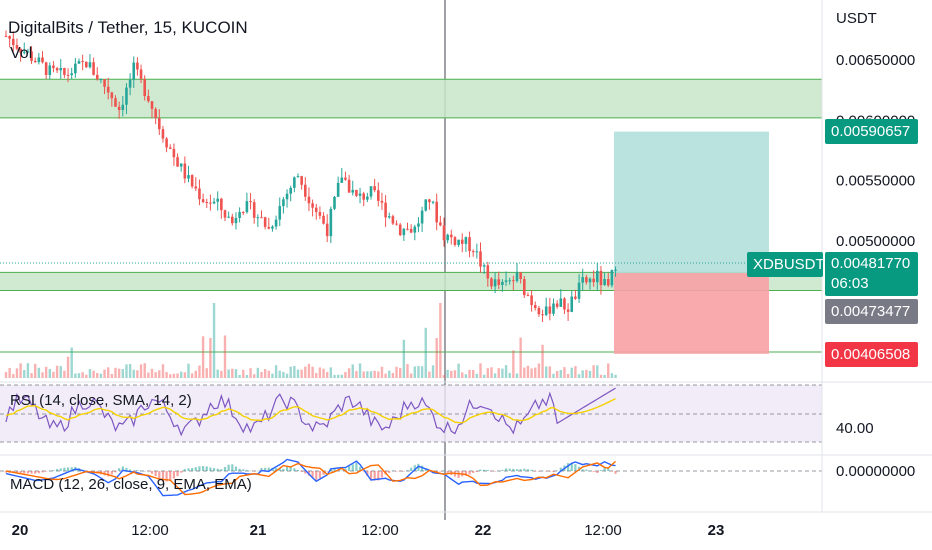  What do you see at coordinates (871, 274) in the screenshot?
I see `last-price-tag: 0.00481770 06:03` at bounding box center [871, 274].